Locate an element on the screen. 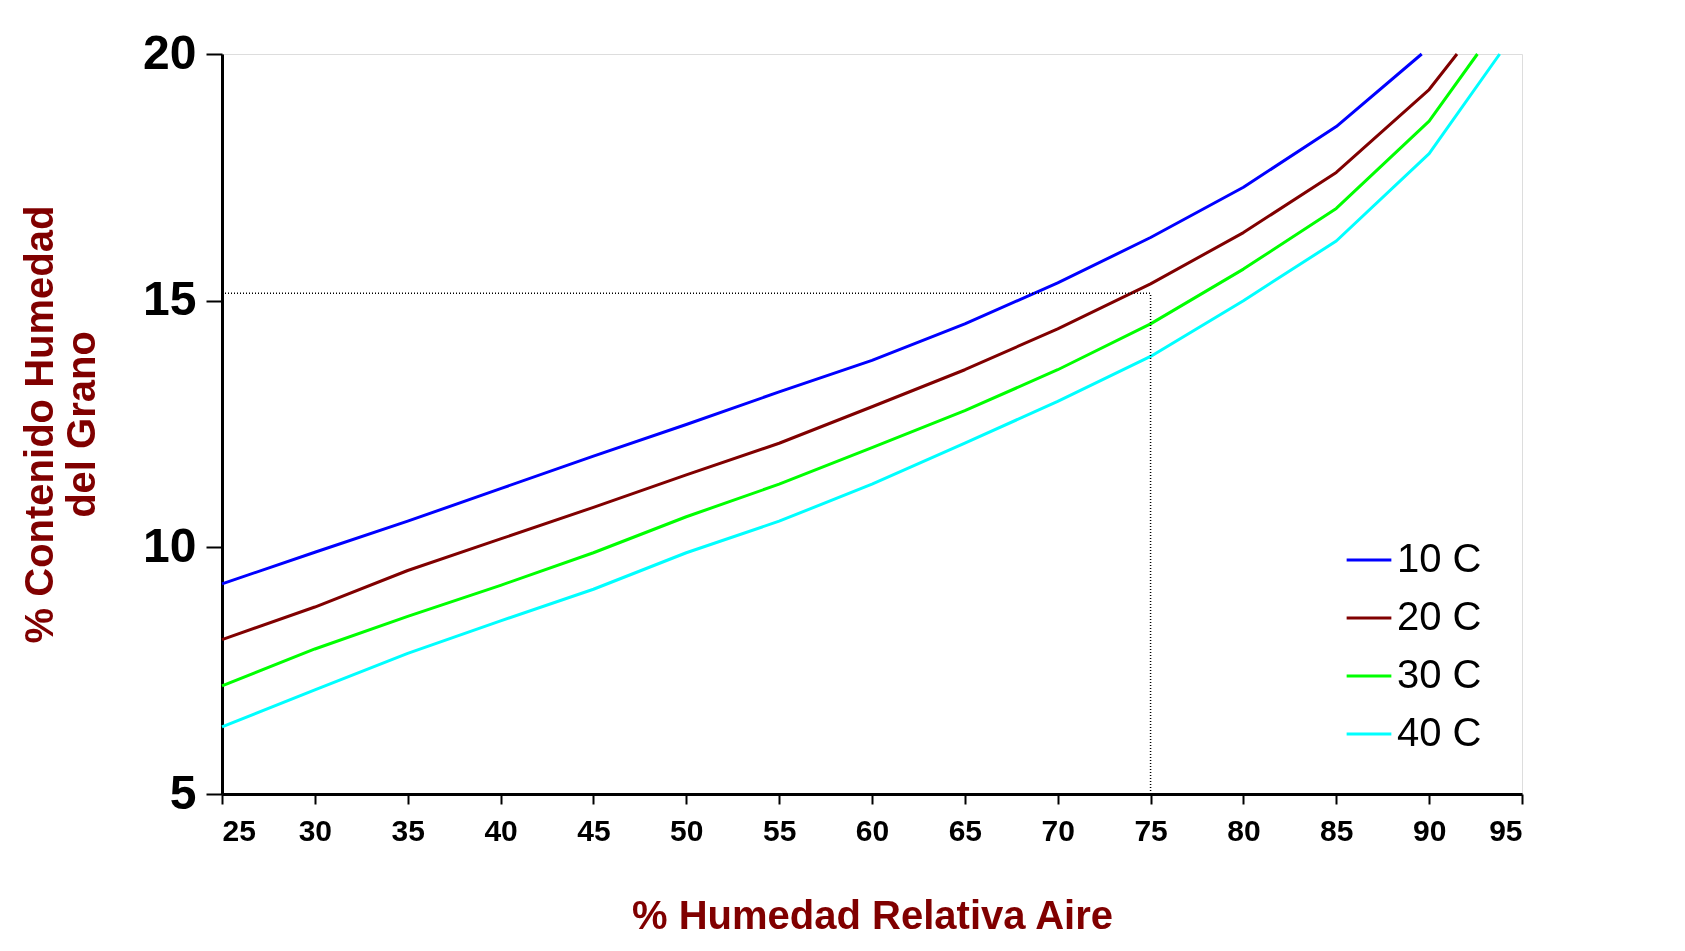 Image resolution: width=1685 pixels, height=951 pixels. x-tick-label: 45 is located at coordinates (594, 830).